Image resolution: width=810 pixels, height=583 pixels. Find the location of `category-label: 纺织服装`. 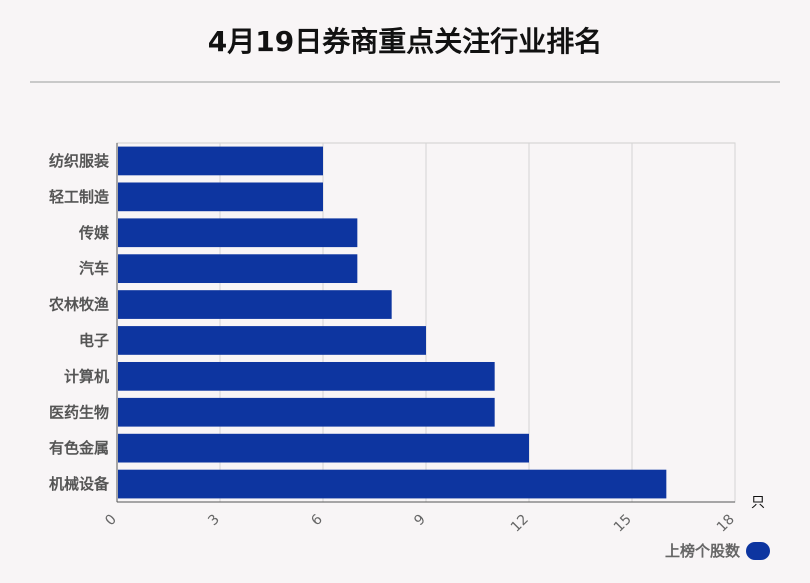

category-label: 纺织服装 is located at coordinates (79, 161).